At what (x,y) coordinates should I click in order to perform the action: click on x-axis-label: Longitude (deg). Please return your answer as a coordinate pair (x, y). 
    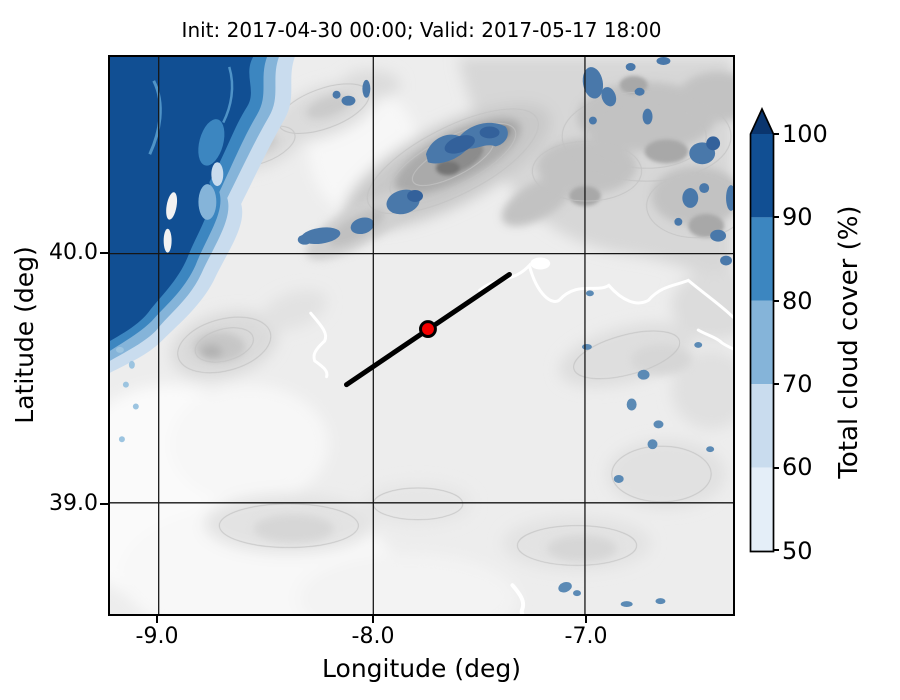
    Looking at the image, I should click on (421, 668).